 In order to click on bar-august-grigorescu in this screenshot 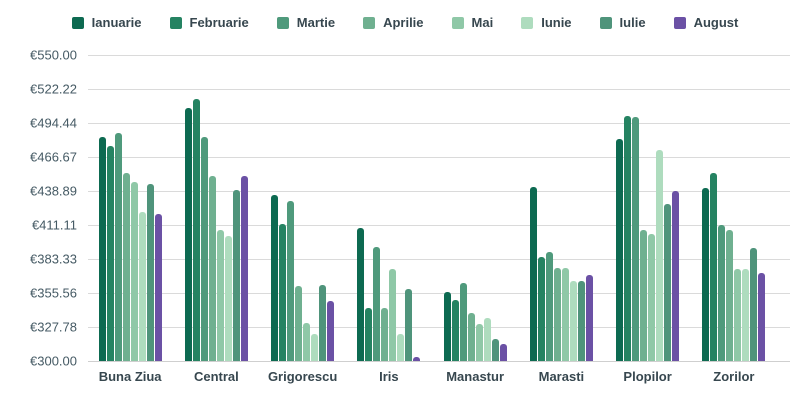, I will do `click(331, 331)`.